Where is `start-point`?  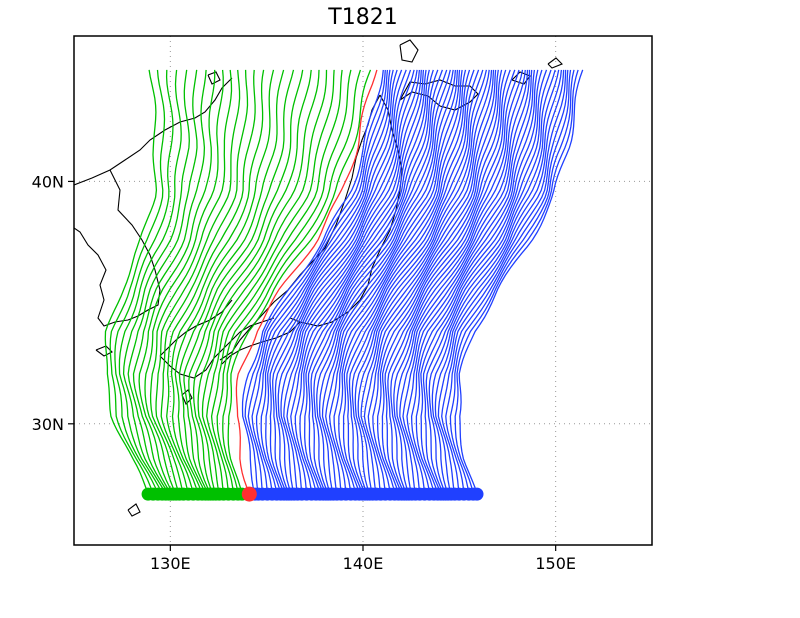 start-point is located at coordinates (477, 494).